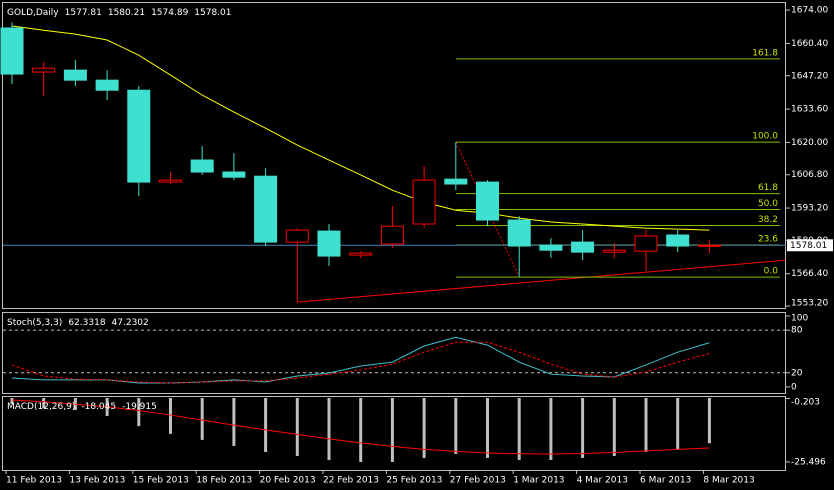 Image resolution: width=834 pixels, height=490 pixels. What do you see at coordinates (538, 481) in the screenshot?
I see `x-tick-label: 1 Mar 2013` at bounding box center [538, 481].